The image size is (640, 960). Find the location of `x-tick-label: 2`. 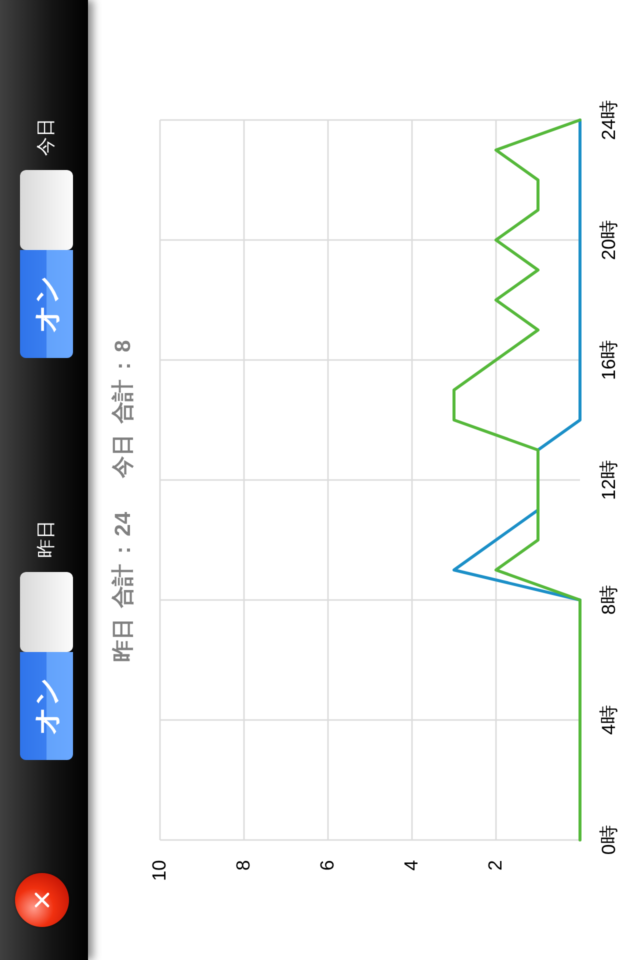

x-tick-label: 2 is located at coordinates (496, 865).